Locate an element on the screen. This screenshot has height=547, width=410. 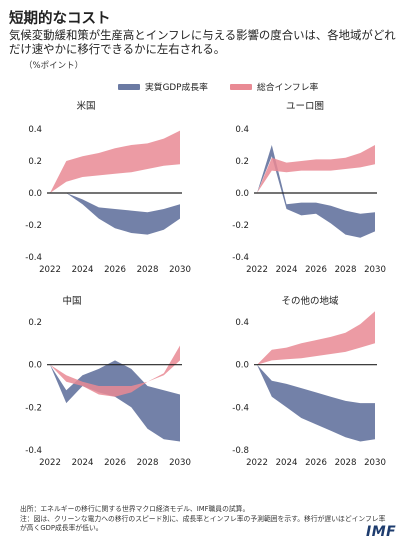
panel-title: 中国 is located at coordinates (71, 301).